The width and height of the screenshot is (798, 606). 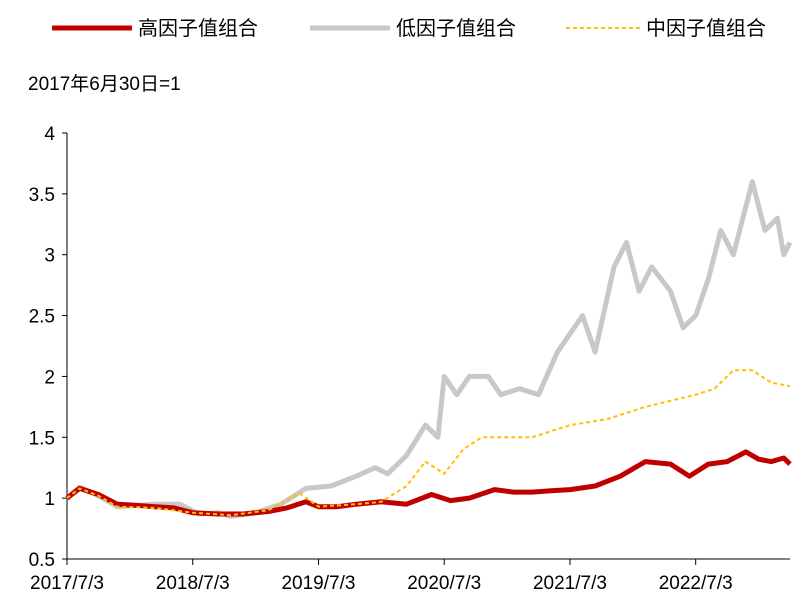 What do you see at coordinates (67, 583) in the screenshot?
I see `x-tick-label: 2017/7/3` at bounding box center [67, 583].